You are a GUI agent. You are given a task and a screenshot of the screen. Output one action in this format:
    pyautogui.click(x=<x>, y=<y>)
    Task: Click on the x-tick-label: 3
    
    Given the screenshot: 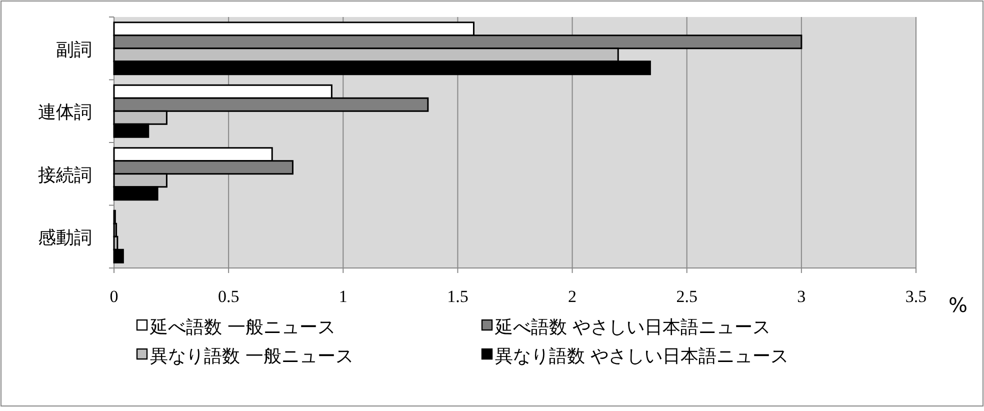 What is the action you would take?
    pyautogui.click(x=801, y=296)
    